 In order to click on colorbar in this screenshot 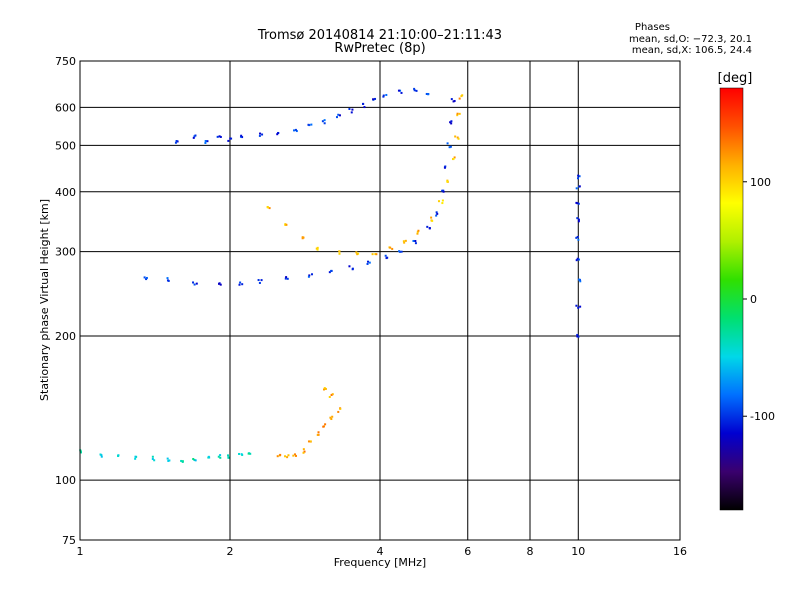, I will do `click(731, 299)`.